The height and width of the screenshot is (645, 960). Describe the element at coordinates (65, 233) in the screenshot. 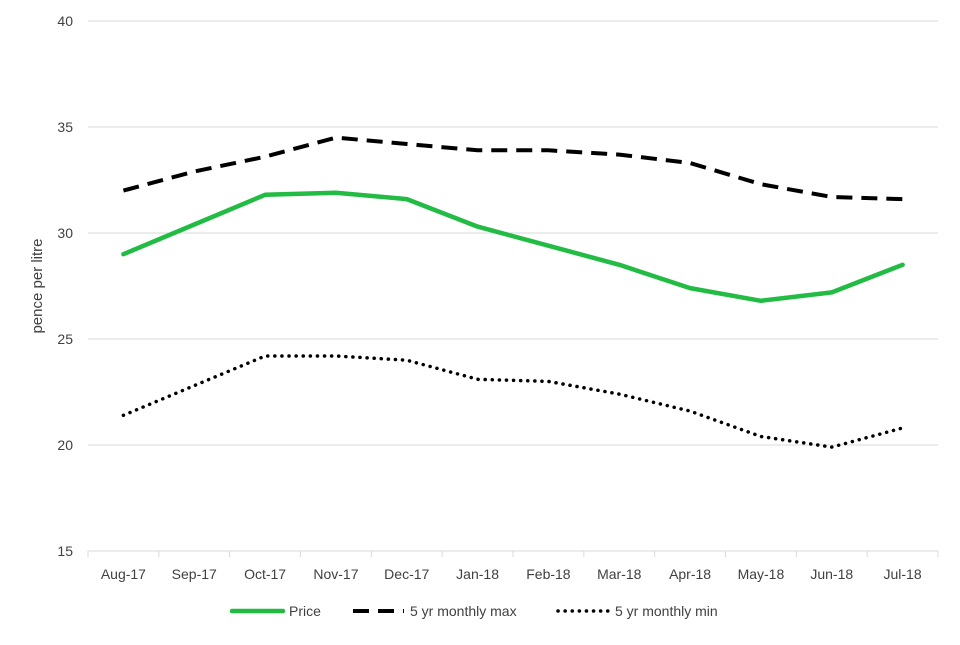

I see `y-tick-label: 30` at that location.